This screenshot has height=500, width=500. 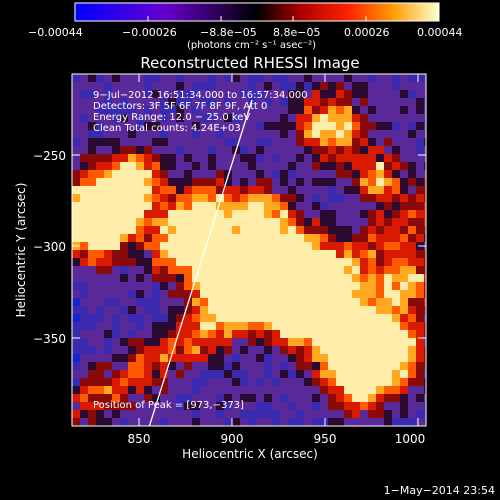 What do you see at coordinates (228, 32) in the screenshot?
I see `colorbar-tick-label: −8.8e−05` at bounding box center [228, 32].